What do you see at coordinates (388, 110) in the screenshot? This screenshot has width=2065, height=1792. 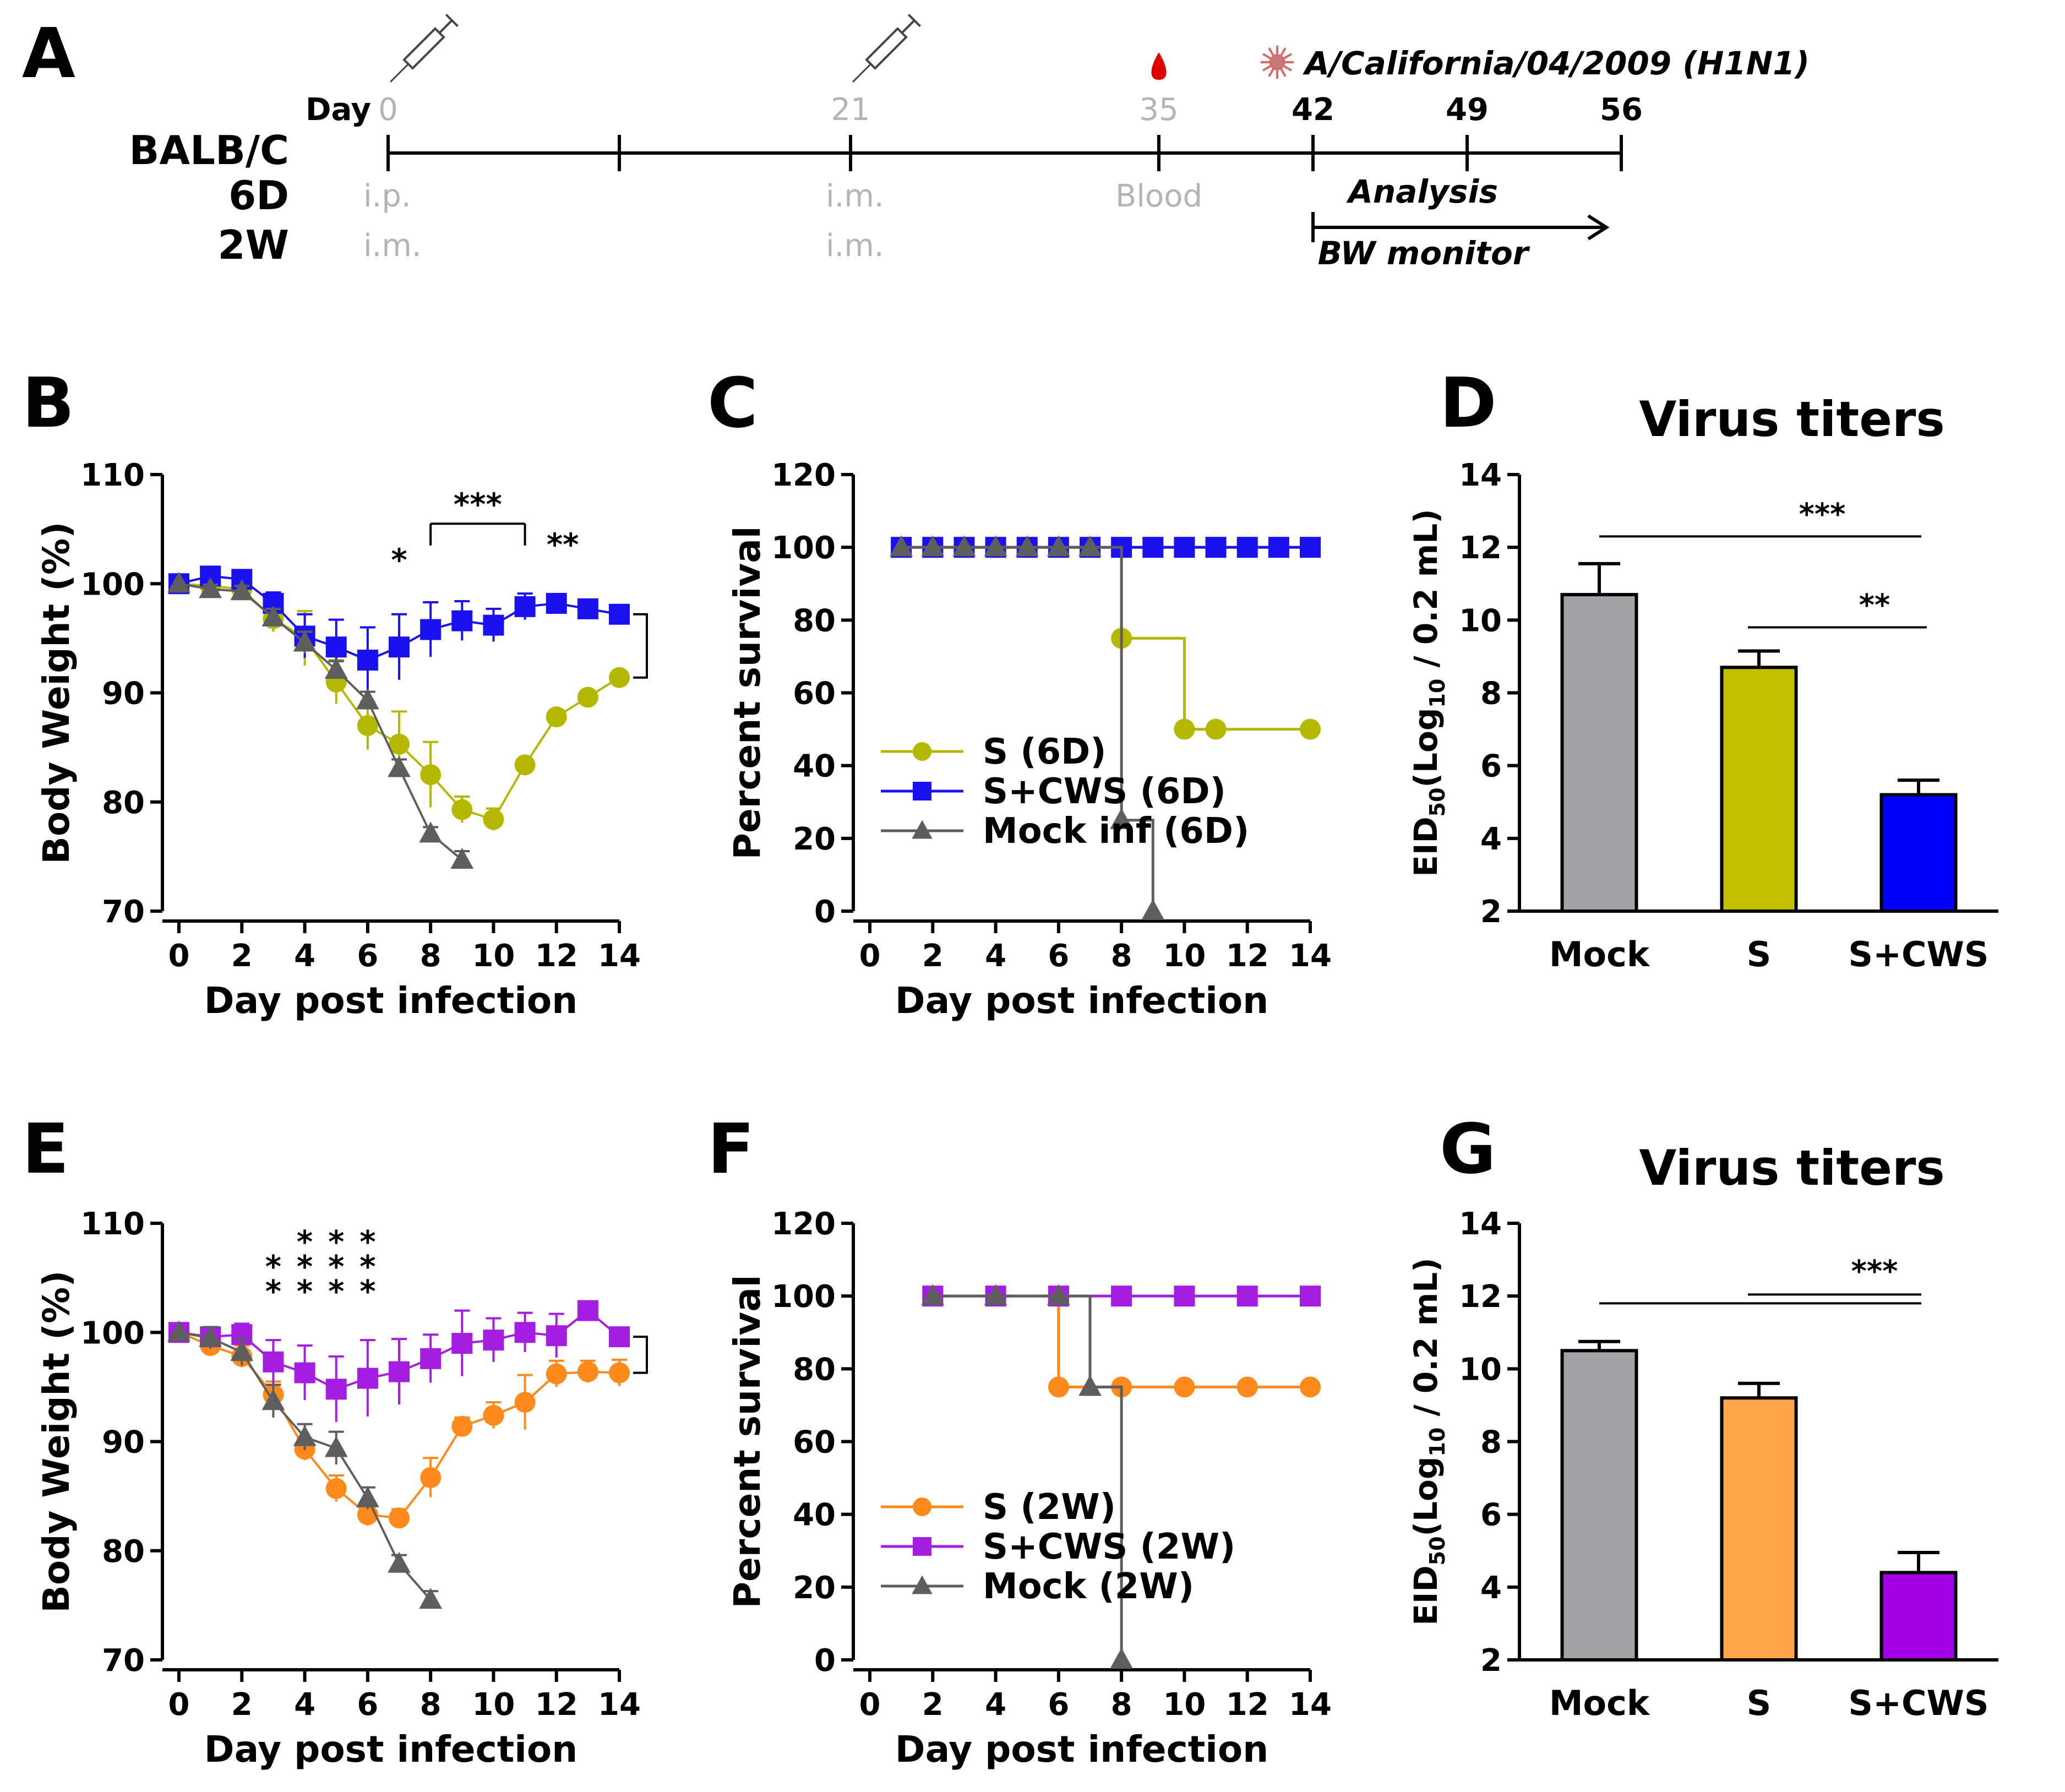 I see `timeline-day-label: 0` at bounding box center [388, 110].